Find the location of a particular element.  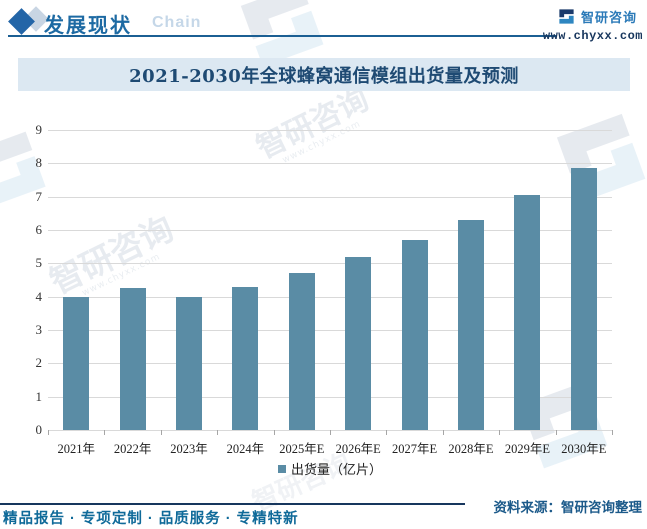

y-axis-tick-label: 8 is located at coordinates (39, 163).